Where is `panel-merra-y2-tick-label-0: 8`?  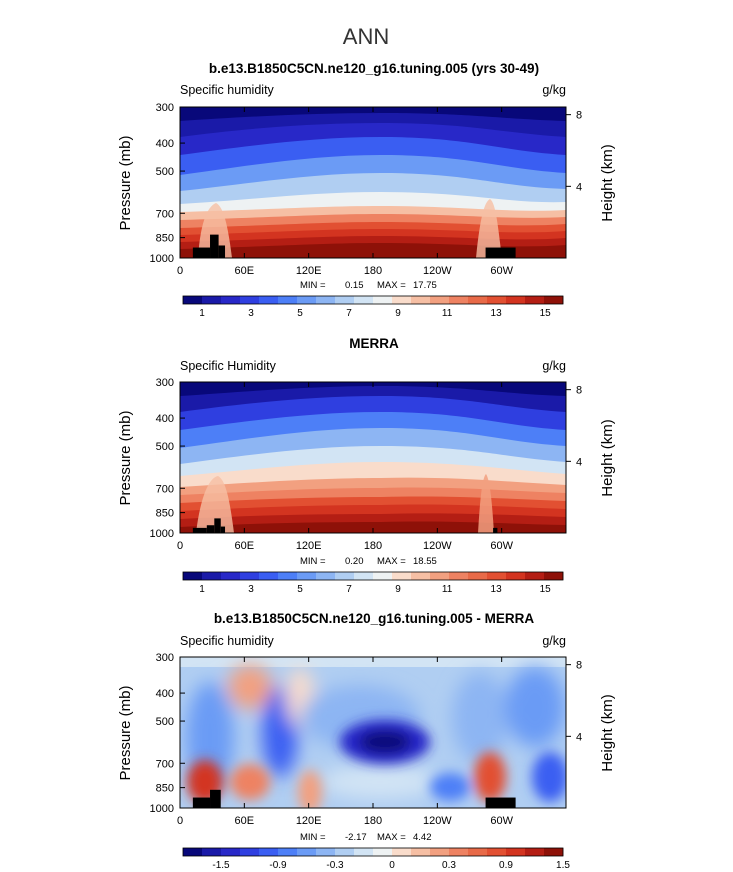 panel-merra-y2-tick-label-0: 8 is located at coordinates (579, 391).